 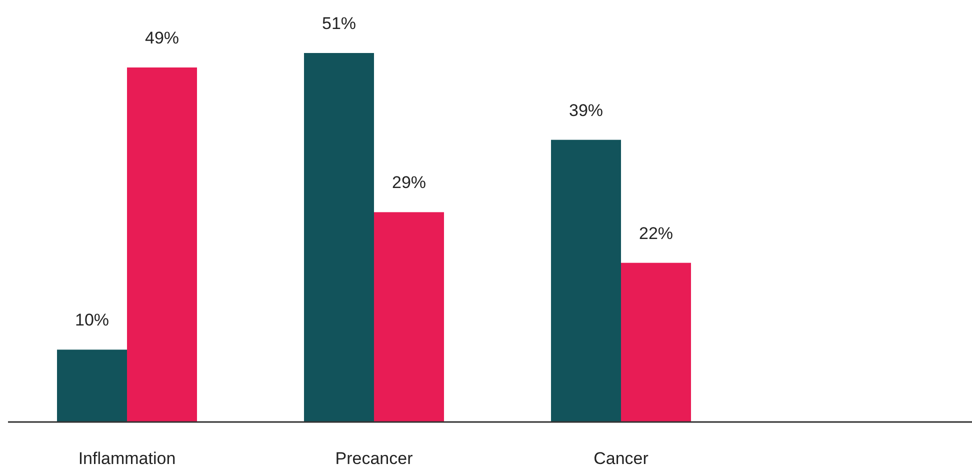 I want to click on data-label: 51%, so click(x=339, y=23).